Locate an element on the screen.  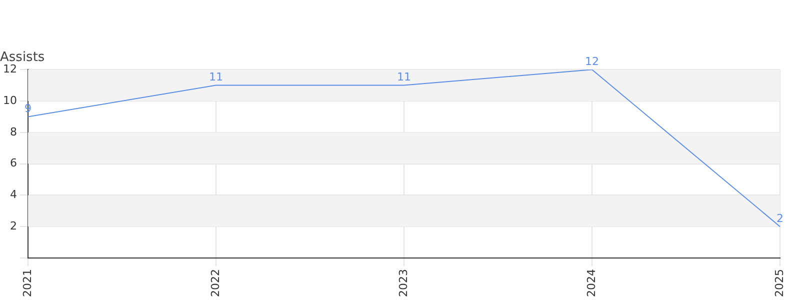
data-label: 2 is located at coordinates (780, 218).